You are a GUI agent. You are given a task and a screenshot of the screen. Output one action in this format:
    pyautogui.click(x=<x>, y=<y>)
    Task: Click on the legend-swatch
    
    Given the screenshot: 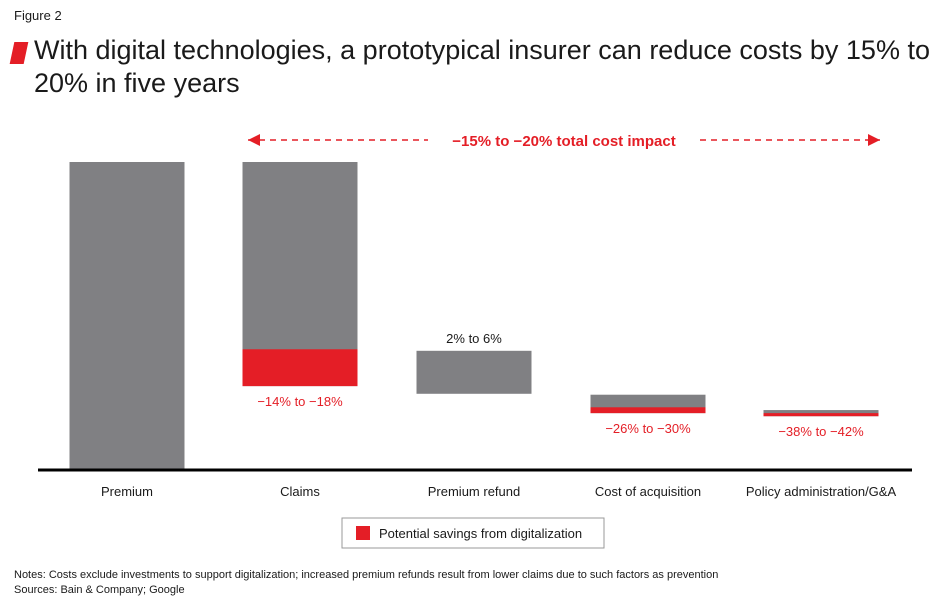 What is the action you would take?
    pyautogui.click(x=363, y=533)
    